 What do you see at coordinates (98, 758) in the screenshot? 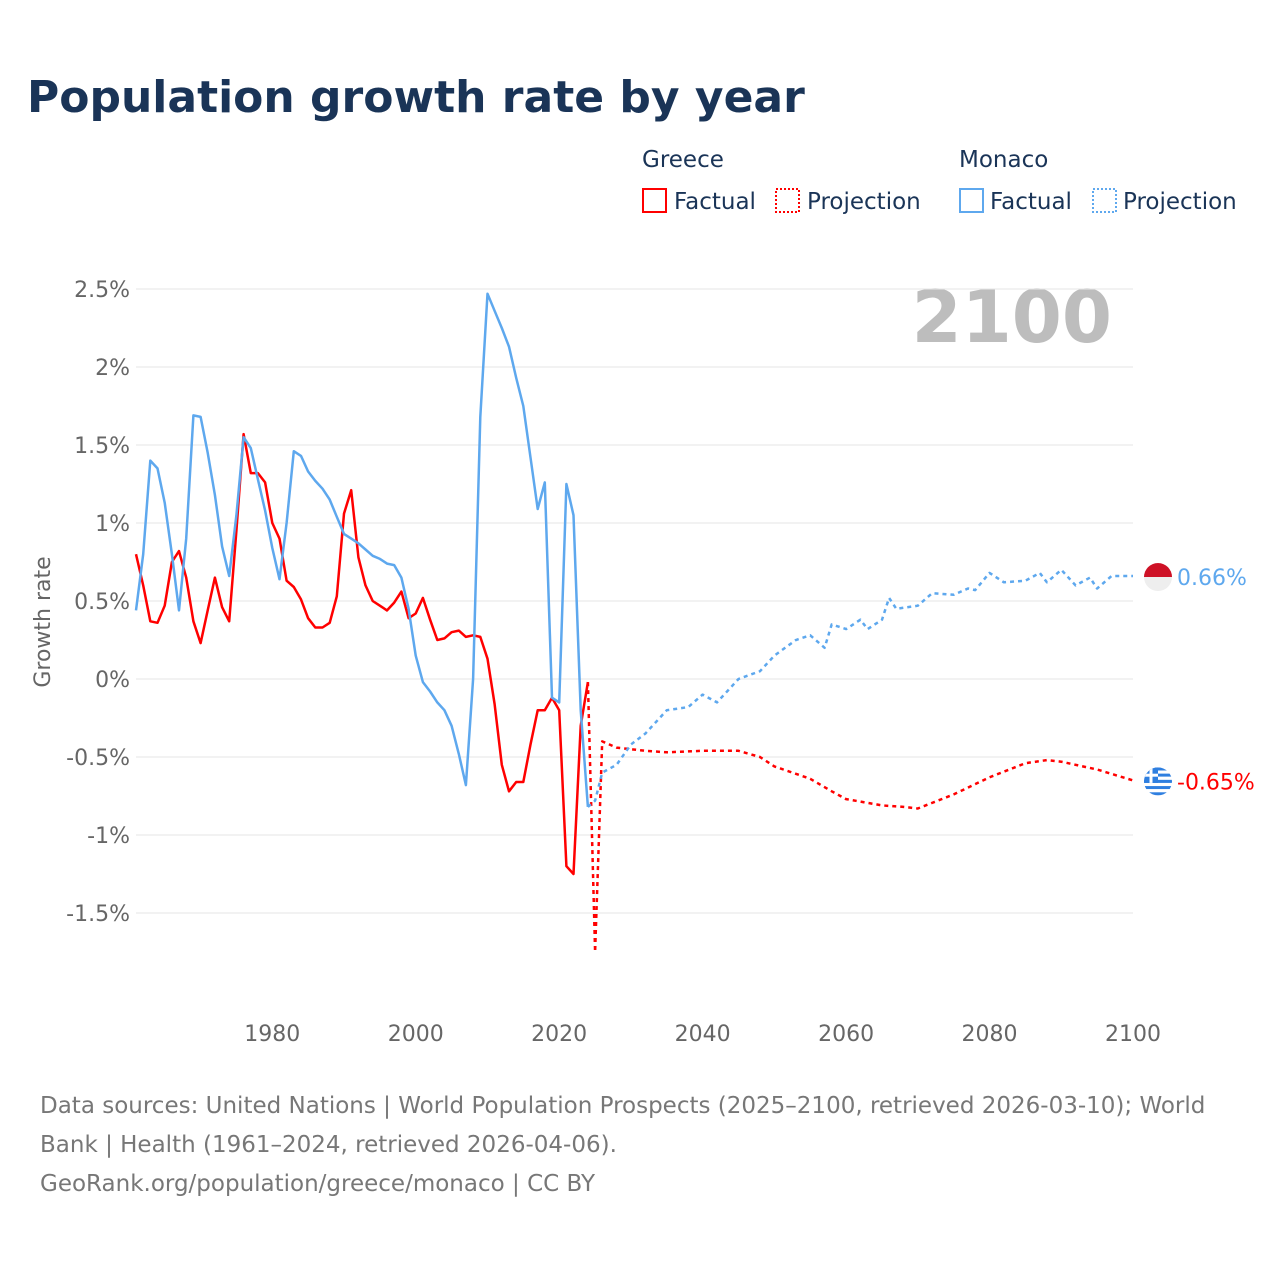
I see `y-tick-label: -0.5%` at bounding box center [98, 758].